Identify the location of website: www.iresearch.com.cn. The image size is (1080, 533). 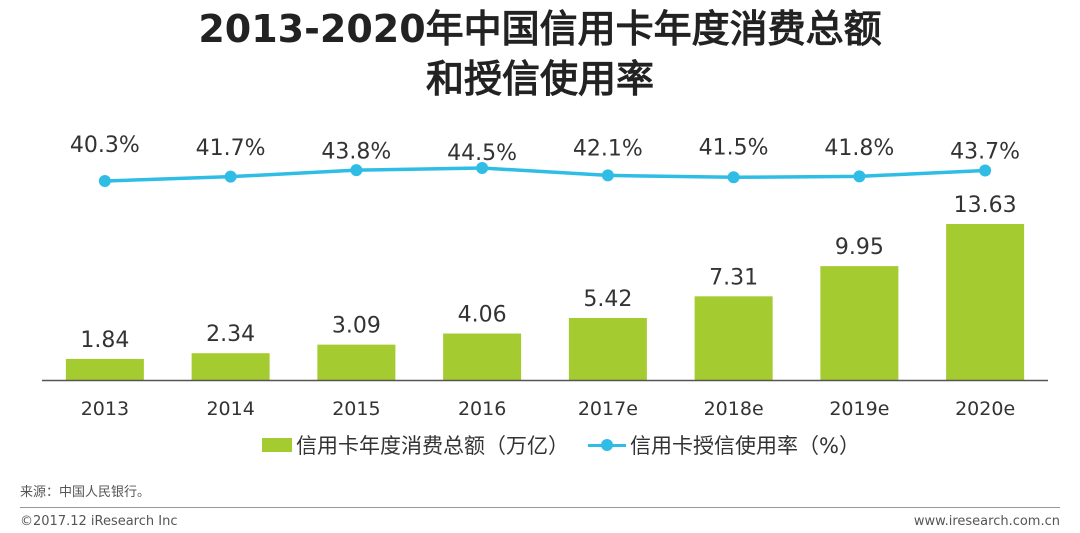
(986, 521).